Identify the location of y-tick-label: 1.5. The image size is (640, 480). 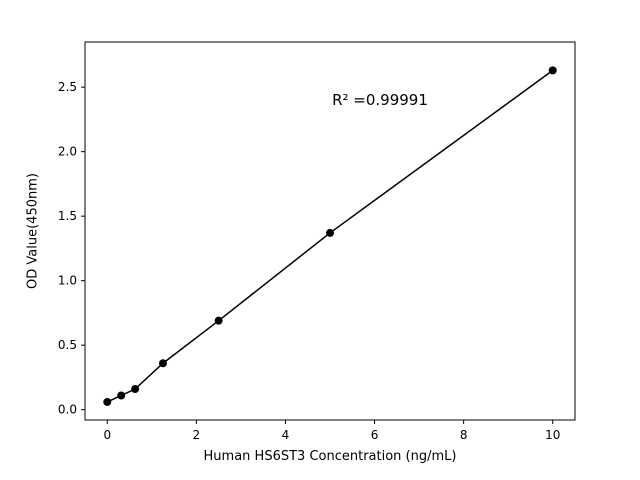
(67, 216).